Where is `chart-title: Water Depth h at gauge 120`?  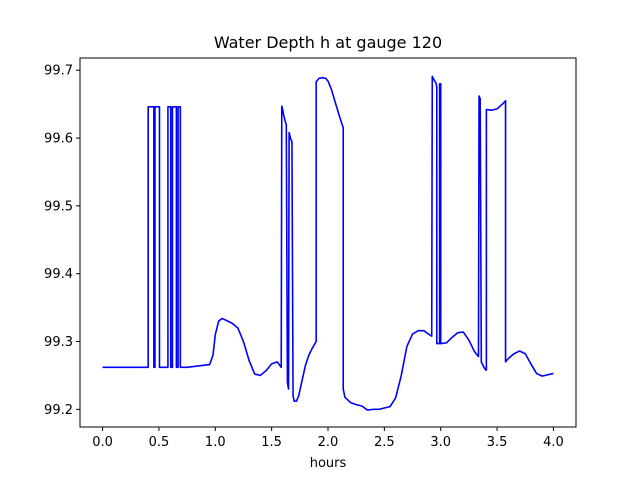 chart-title: Water Depth h at gauge 120 is located at coordinates (328, 42).